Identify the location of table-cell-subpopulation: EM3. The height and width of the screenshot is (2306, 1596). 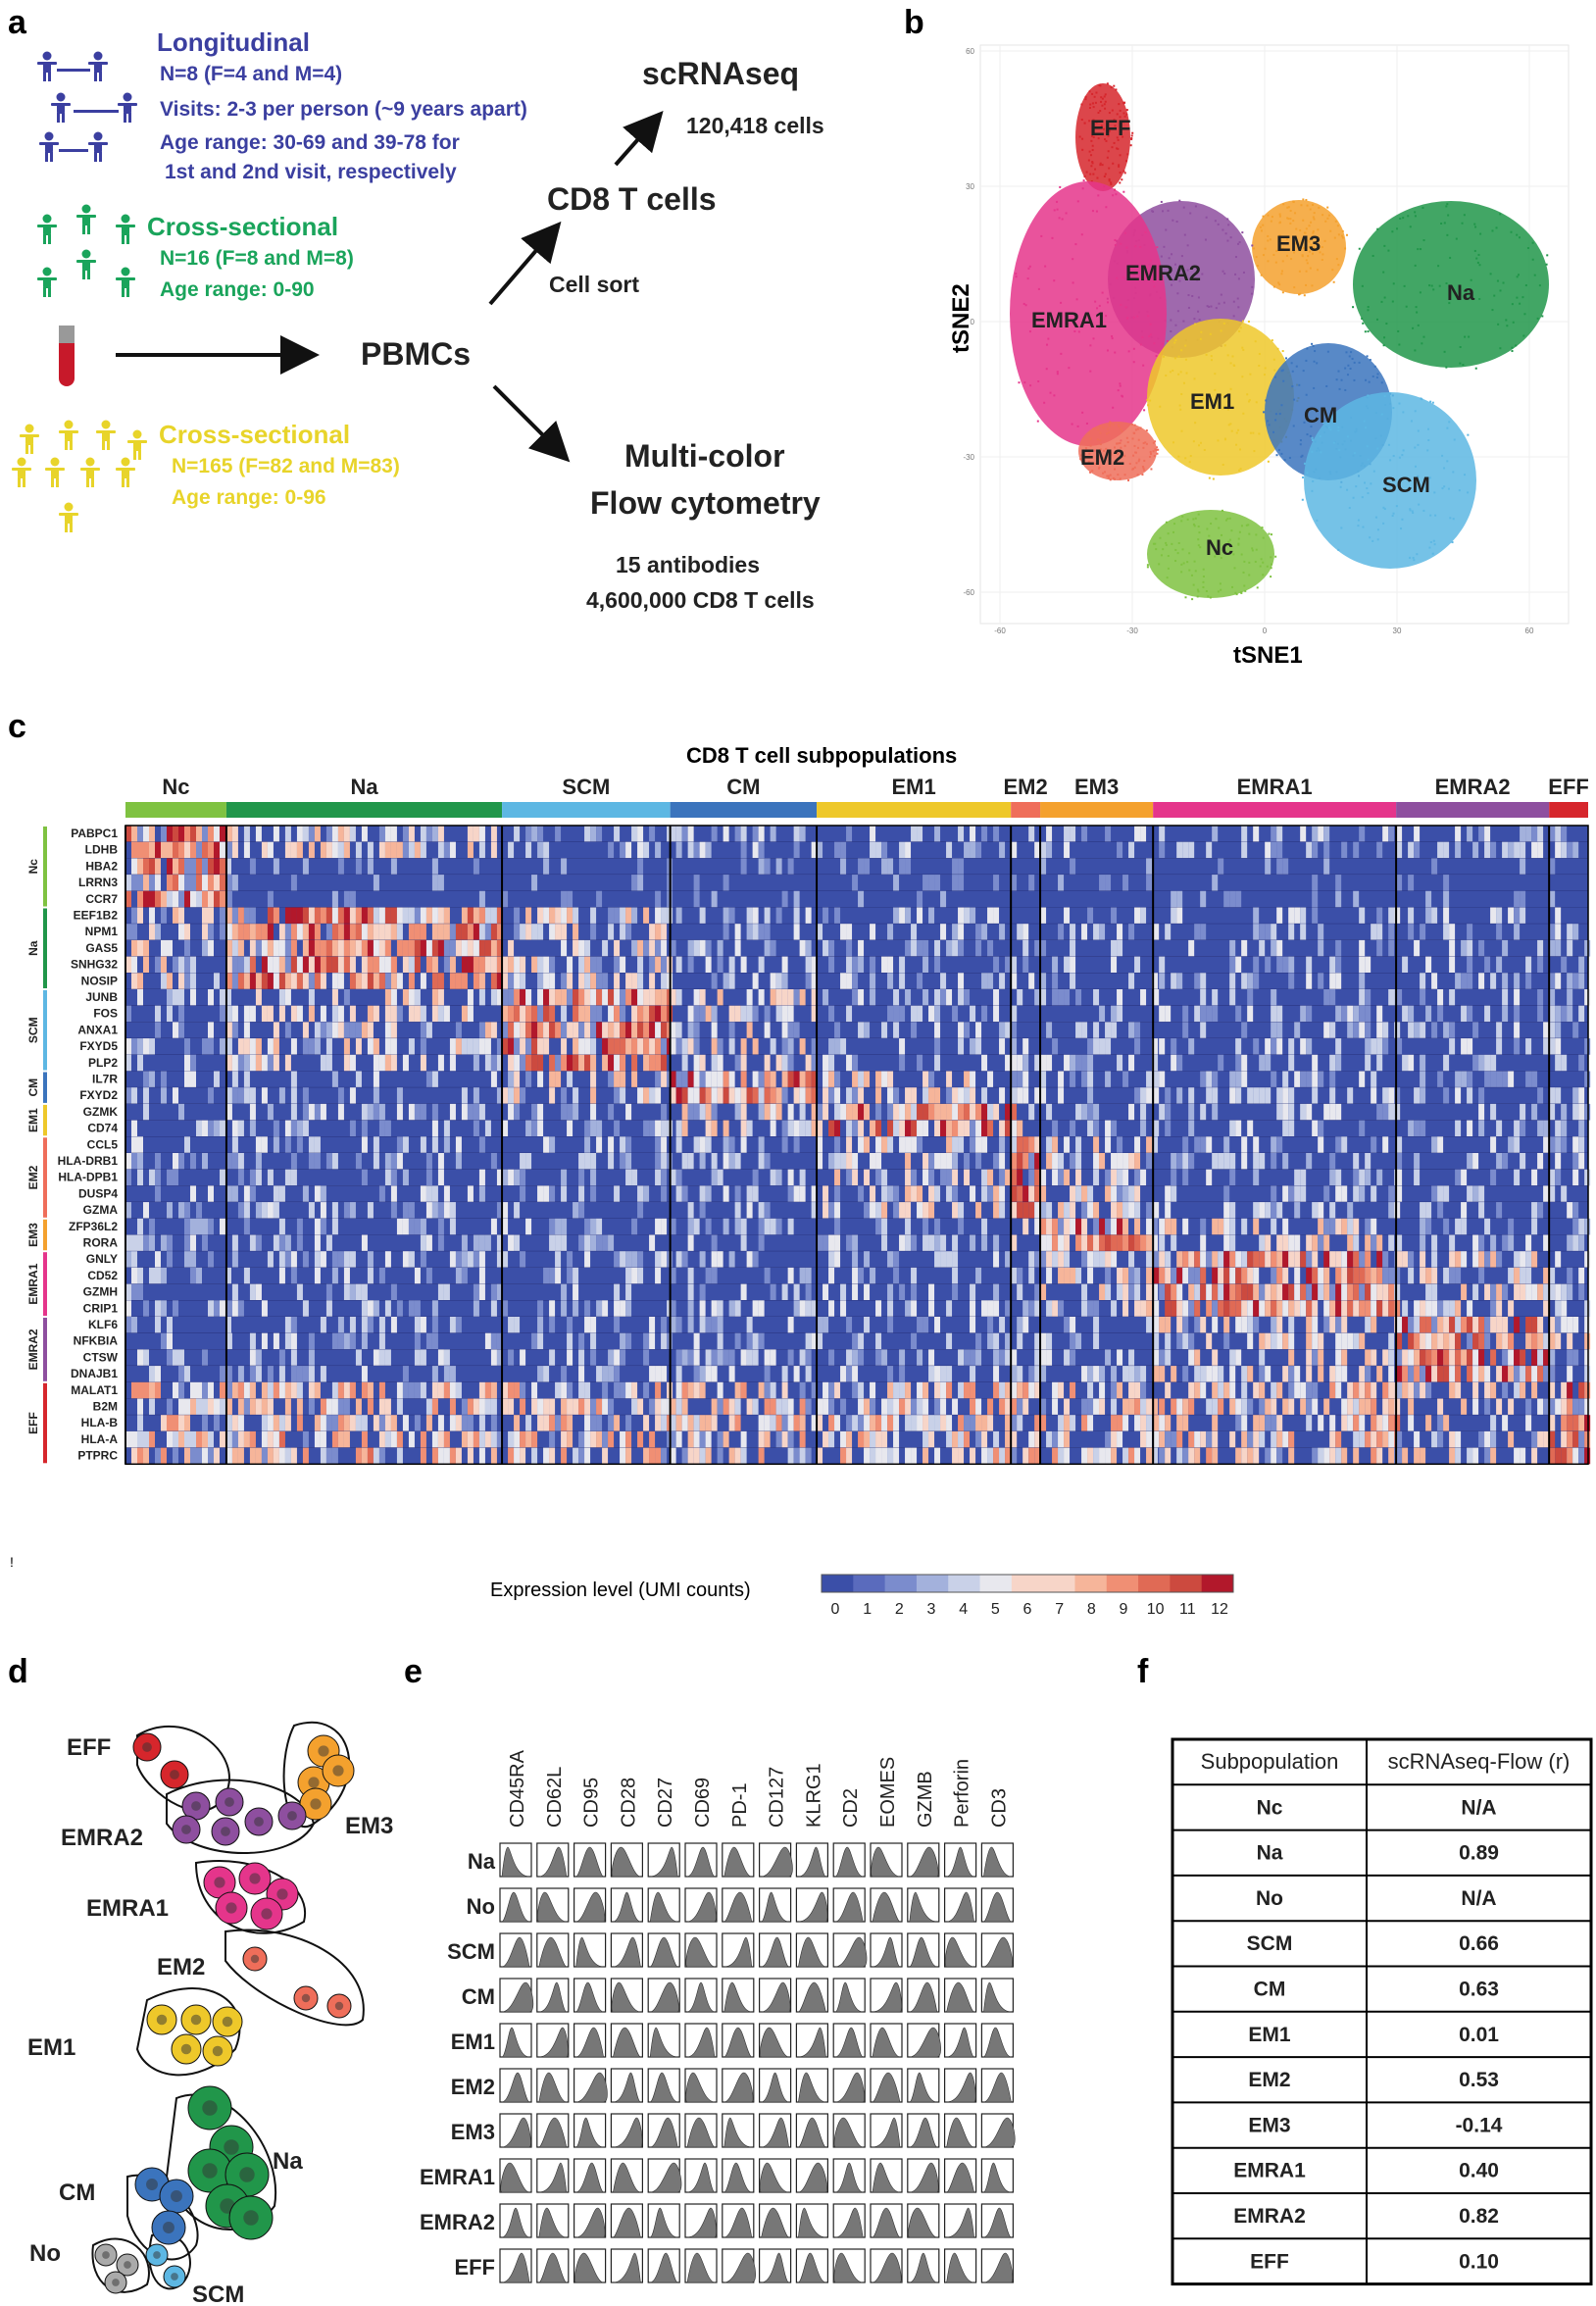
(1269, 2125).